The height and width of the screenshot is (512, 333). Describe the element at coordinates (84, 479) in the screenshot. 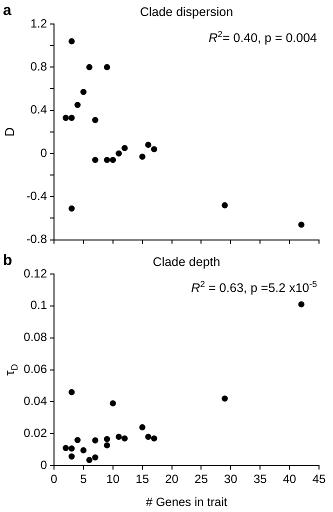

I see `x-tick-label: 5` at that location.